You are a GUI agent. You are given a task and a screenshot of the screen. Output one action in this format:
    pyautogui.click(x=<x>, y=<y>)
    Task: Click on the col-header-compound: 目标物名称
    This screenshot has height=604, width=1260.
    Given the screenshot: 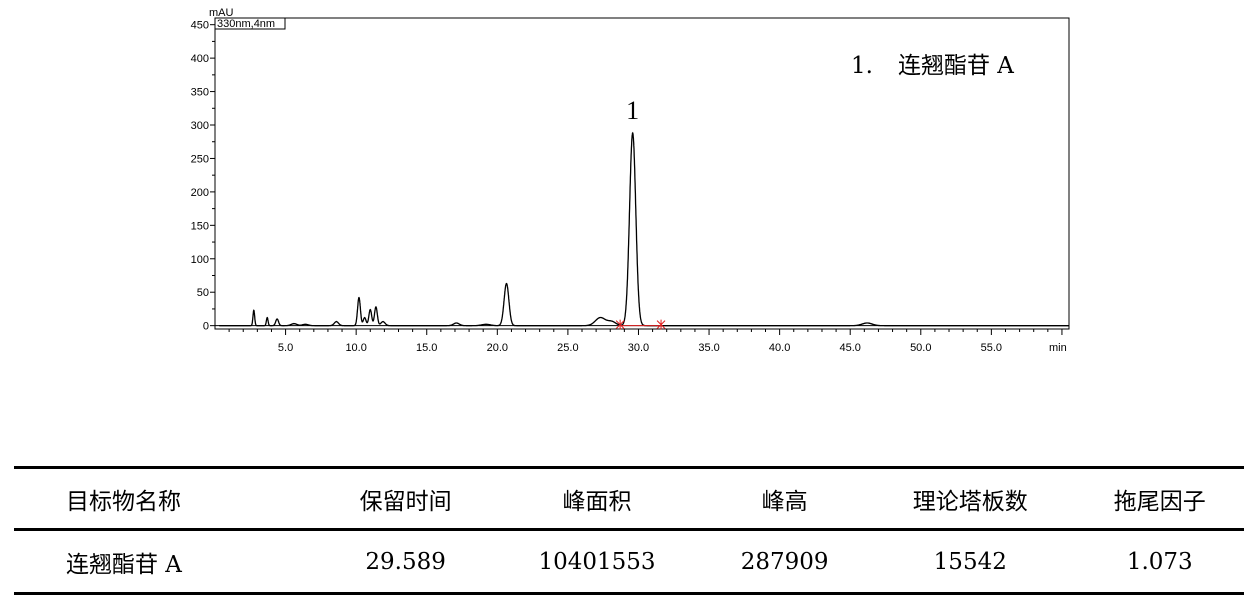 What is the action you would take?
    pyautogui.click(x=168, y=498)
    